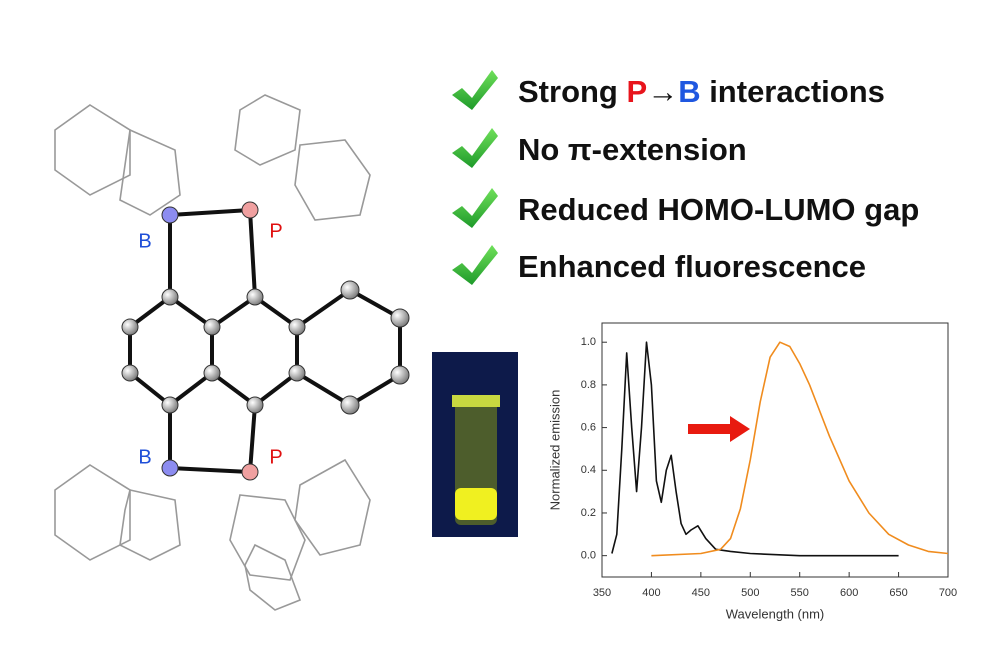 This screenshot has width=991, height=657. I want to click on y-tick-label: 0.8, so click(588, 385).